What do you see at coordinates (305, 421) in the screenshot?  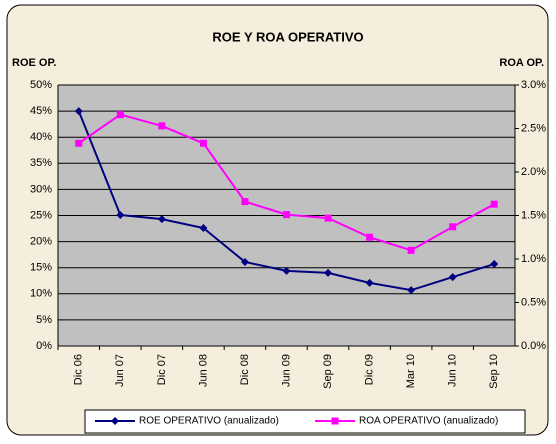 I see `legend-box` at bounding box center [305, 421].